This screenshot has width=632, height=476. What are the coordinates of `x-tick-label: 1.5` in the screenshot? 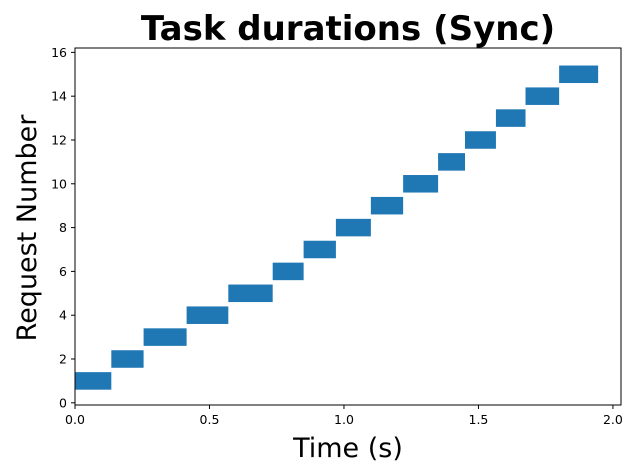 It's located at (479, 419).